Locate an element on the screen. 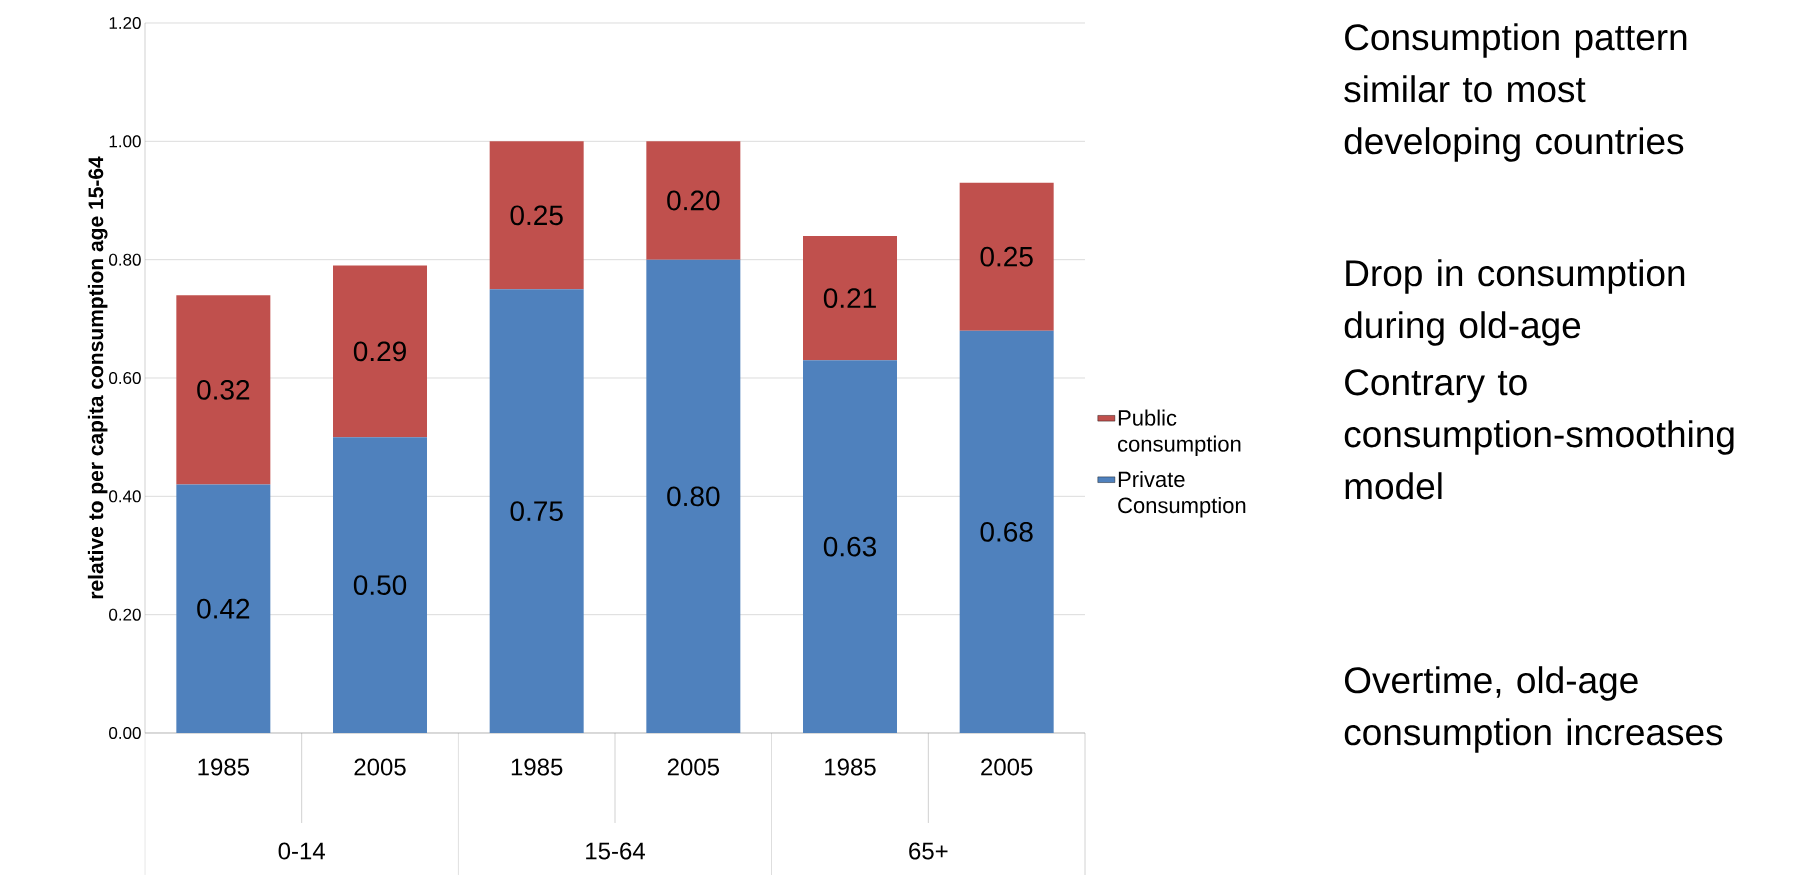 This screenshot has width=1808, height=875. data-label: 0.21 is located at coordinates (849, 298).